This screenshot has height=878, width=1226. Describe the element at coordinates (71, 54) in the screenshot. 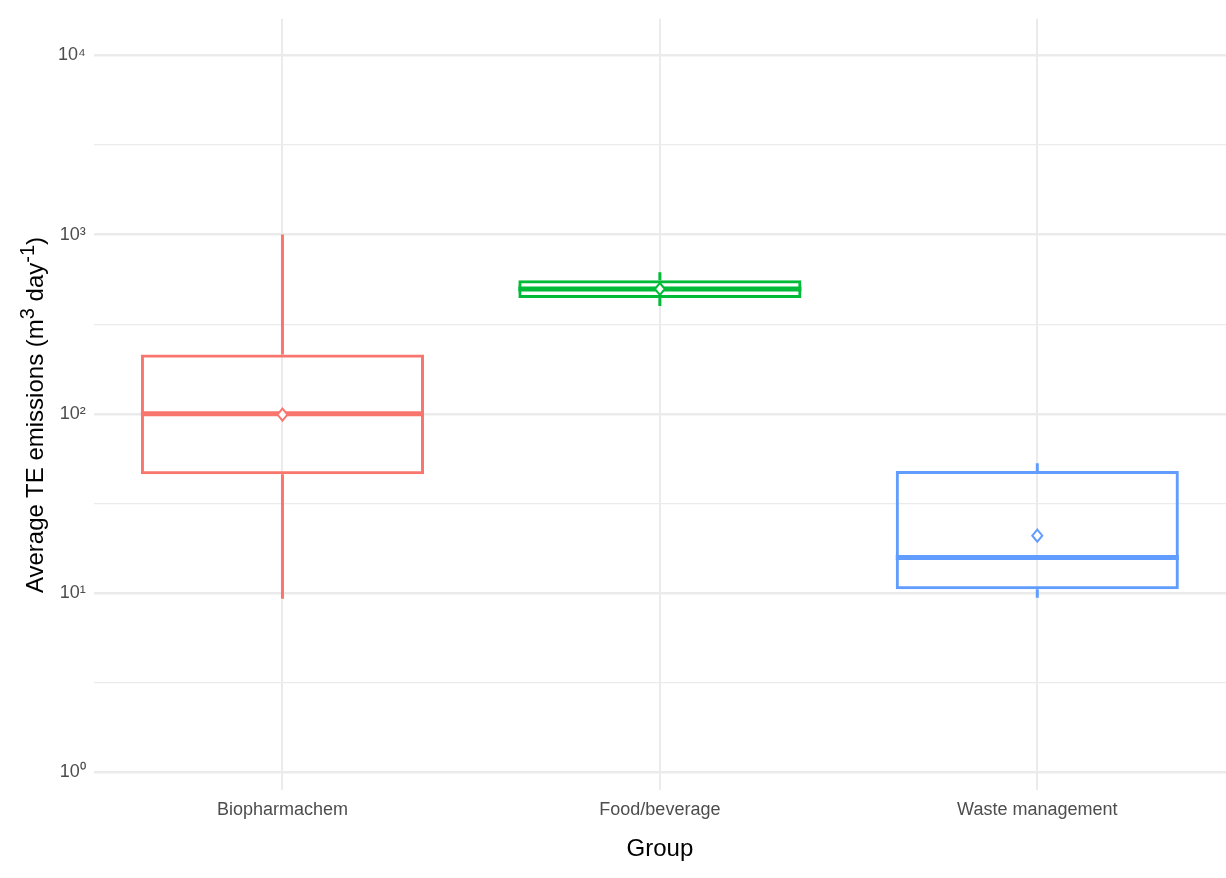

I see `y-tick-label: 10⁴` at that location.